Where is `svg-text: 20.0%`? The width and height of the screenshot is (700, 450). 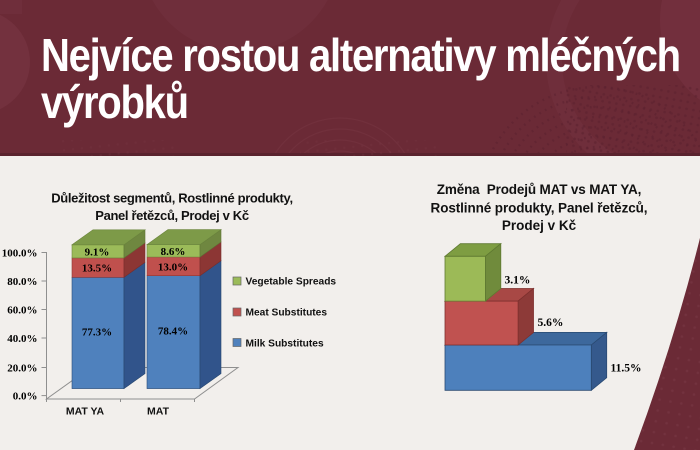
svg-text: 20.0% is located at coordinates (22, 368).